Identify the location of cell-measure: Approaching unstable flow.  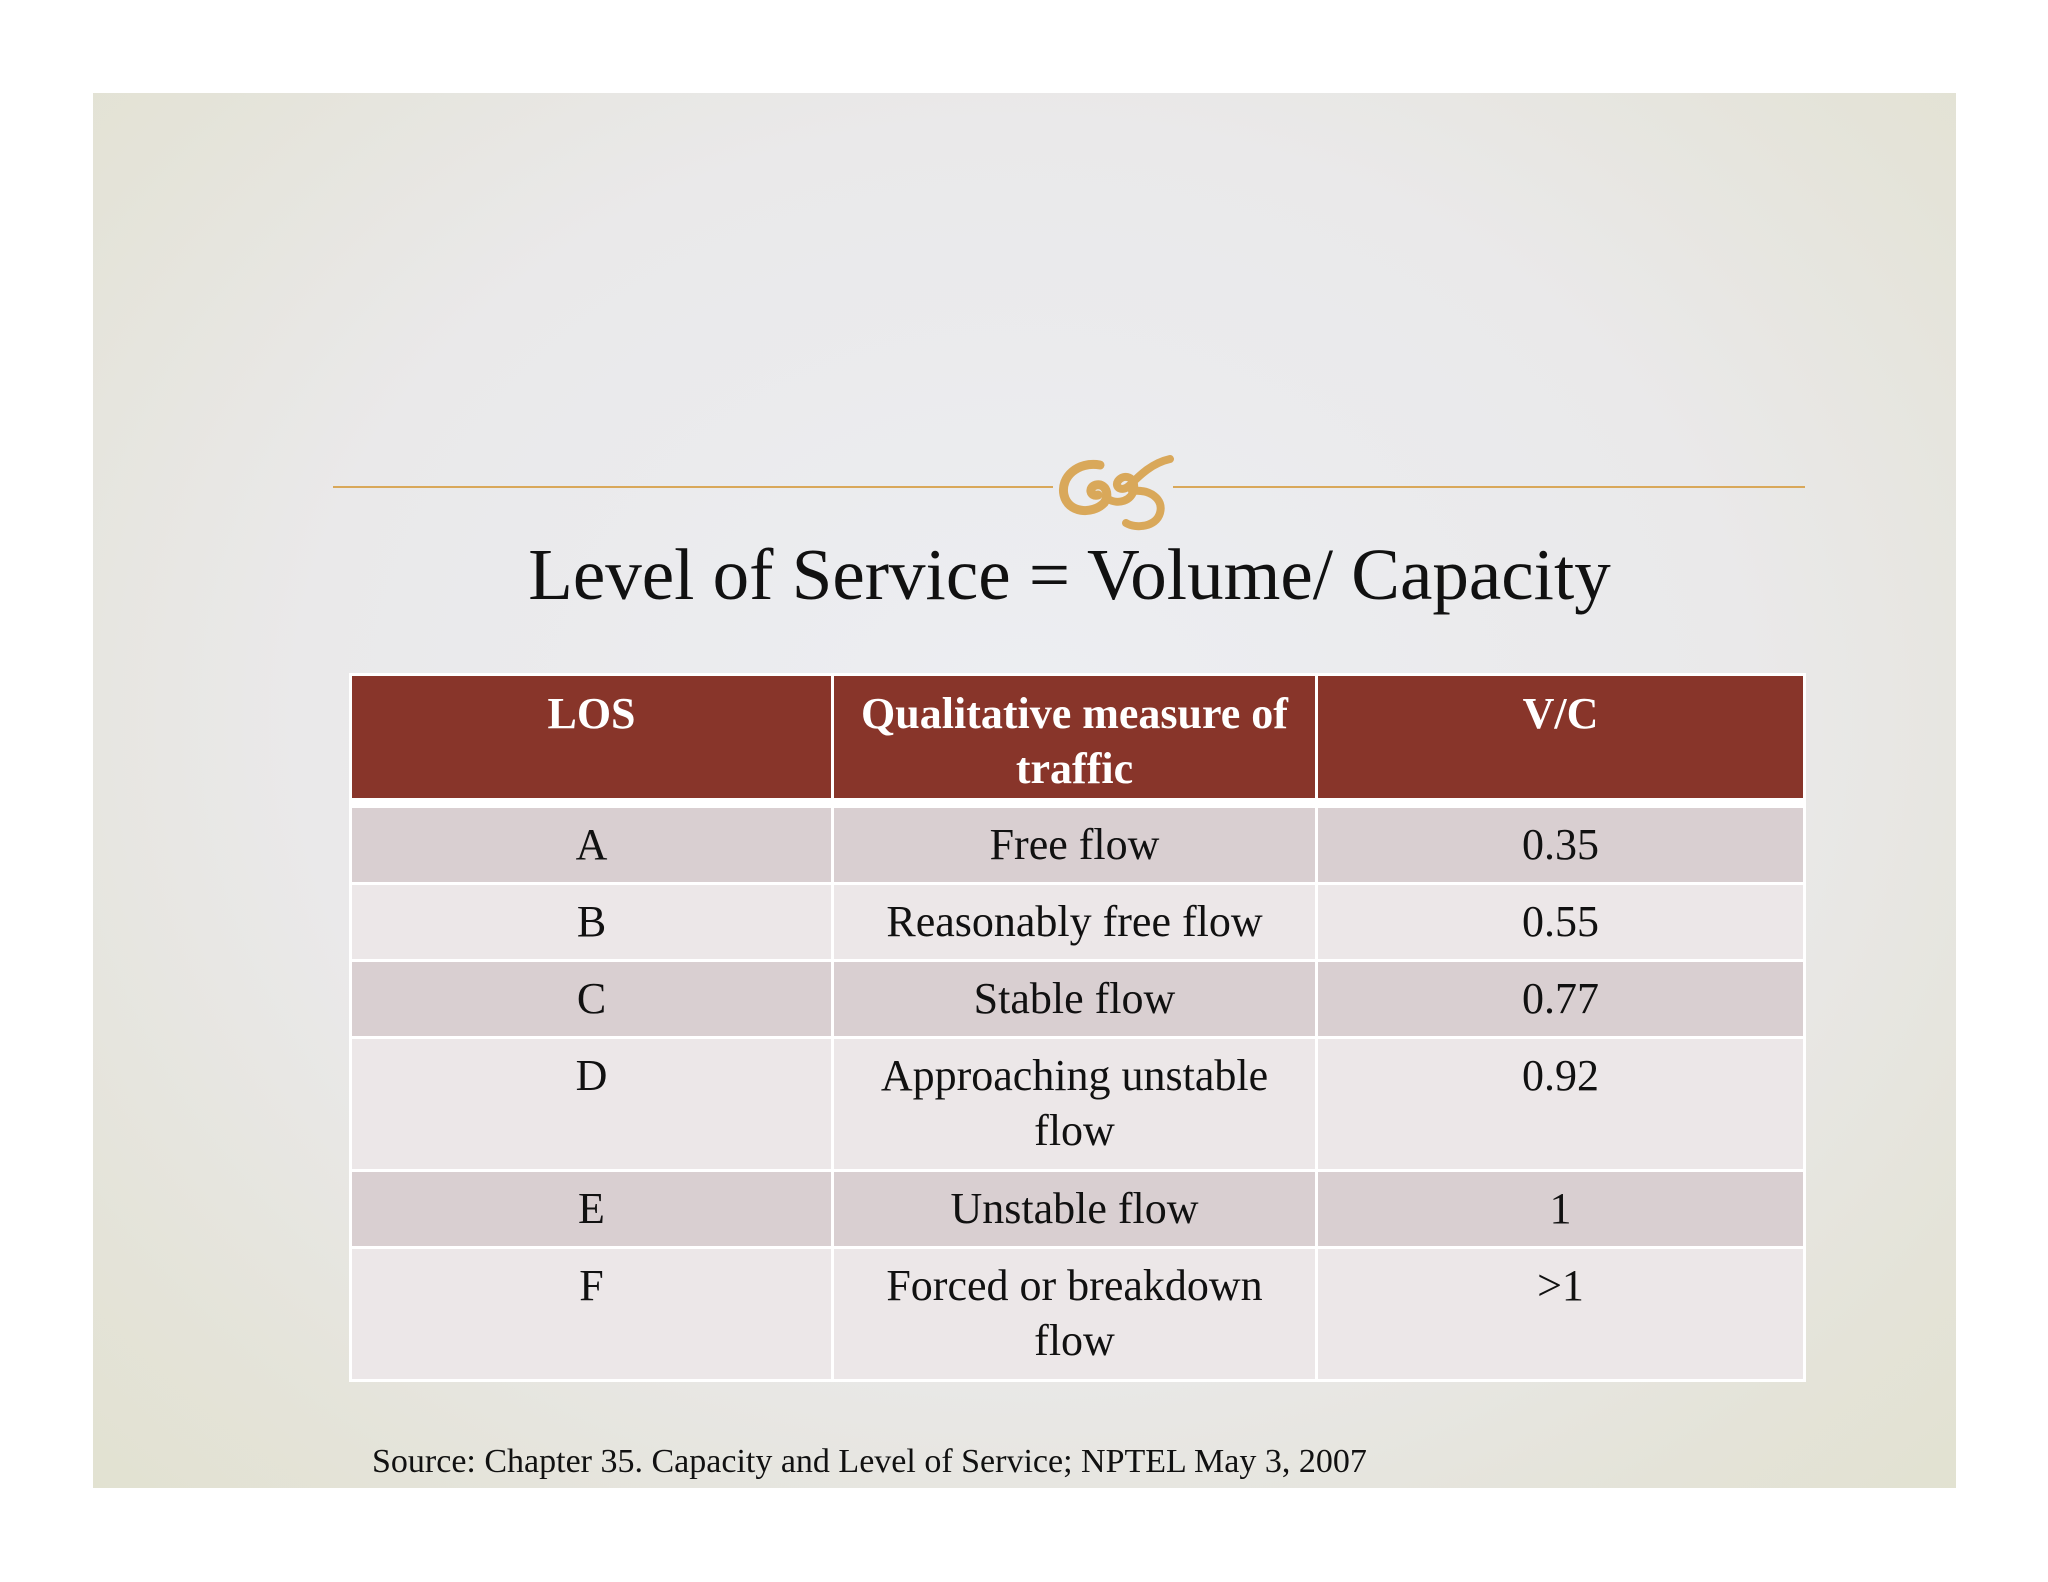
(1074, 1104).